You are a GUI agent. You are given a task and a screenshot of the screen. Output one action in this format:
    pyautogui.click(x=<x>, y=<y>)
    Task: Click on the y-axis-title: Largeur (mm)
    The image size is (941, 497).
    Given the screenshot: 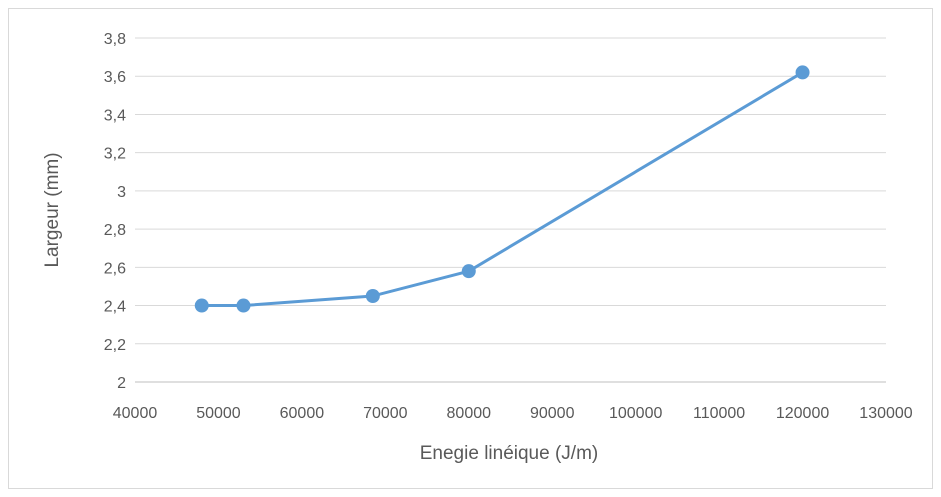 What is the action you would take?
    pyautogui.click(x=52, y=209)
    